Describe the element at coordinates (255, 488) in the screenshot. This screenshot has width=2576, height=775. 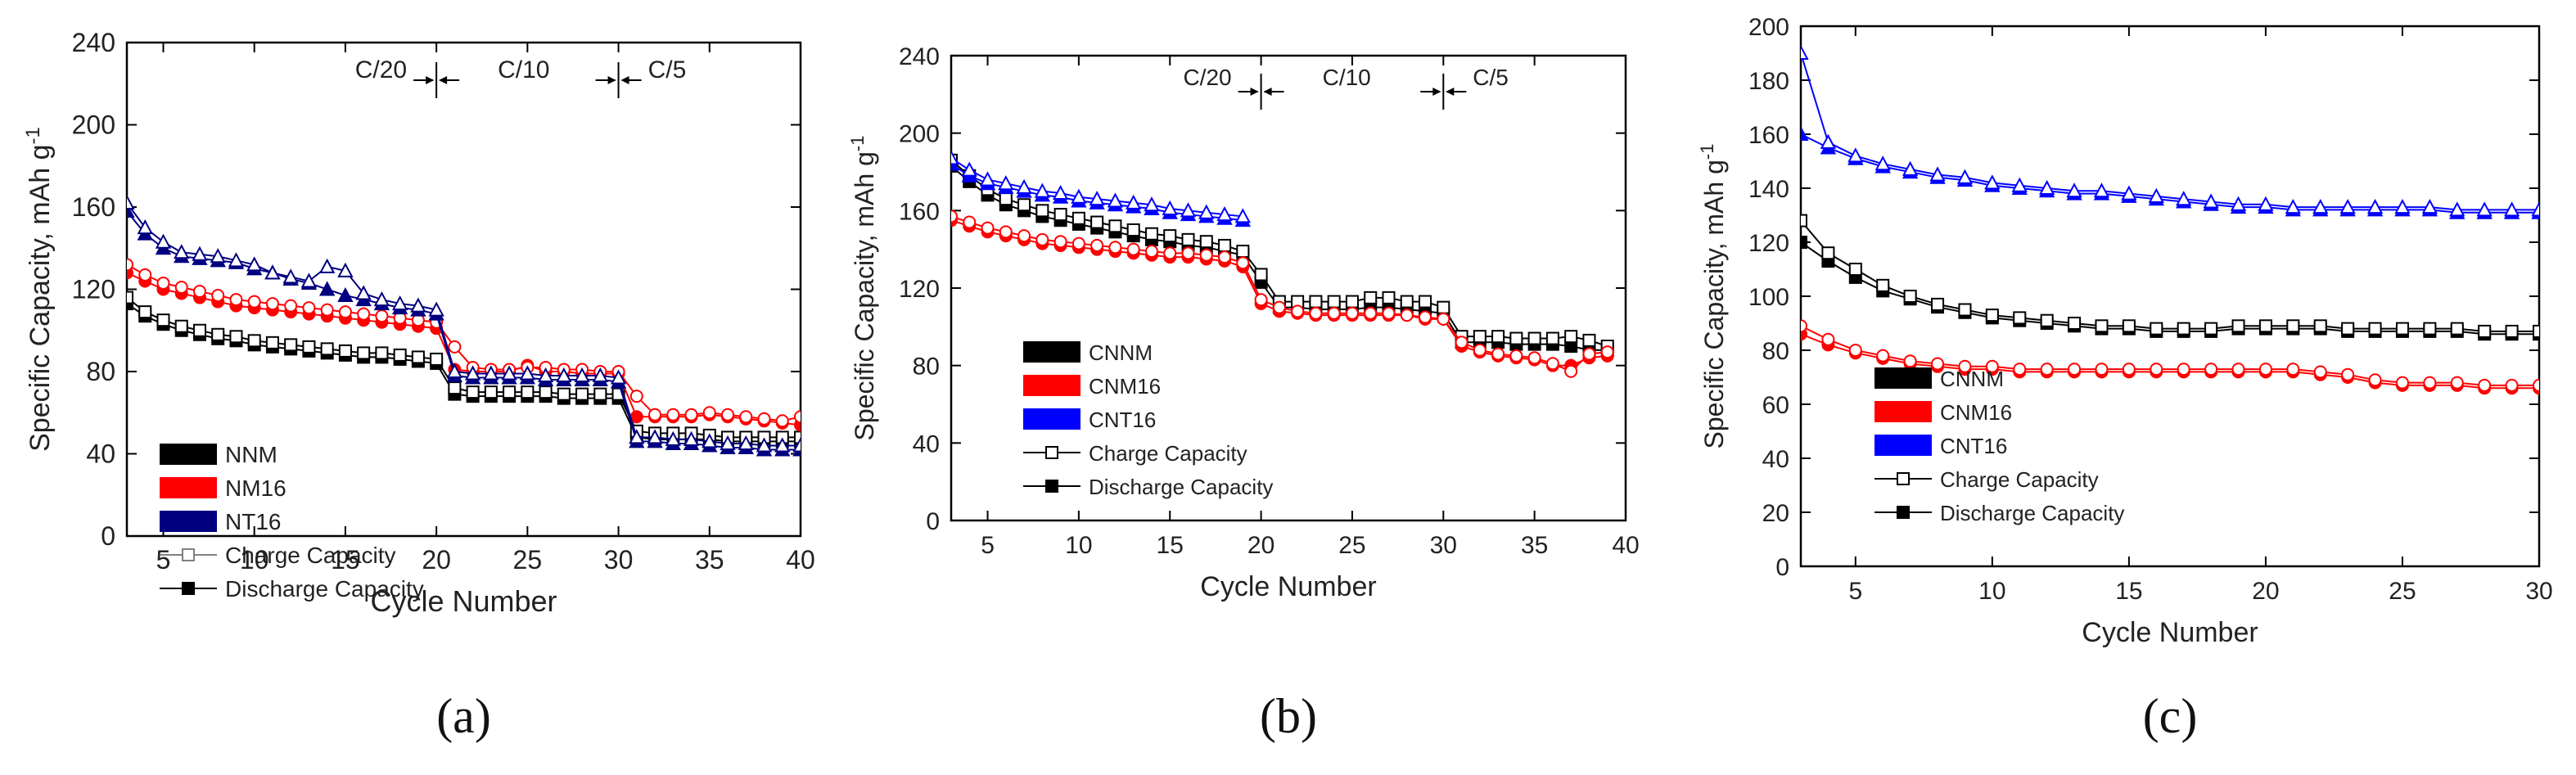
I see `legend-label: NM16` at that location.